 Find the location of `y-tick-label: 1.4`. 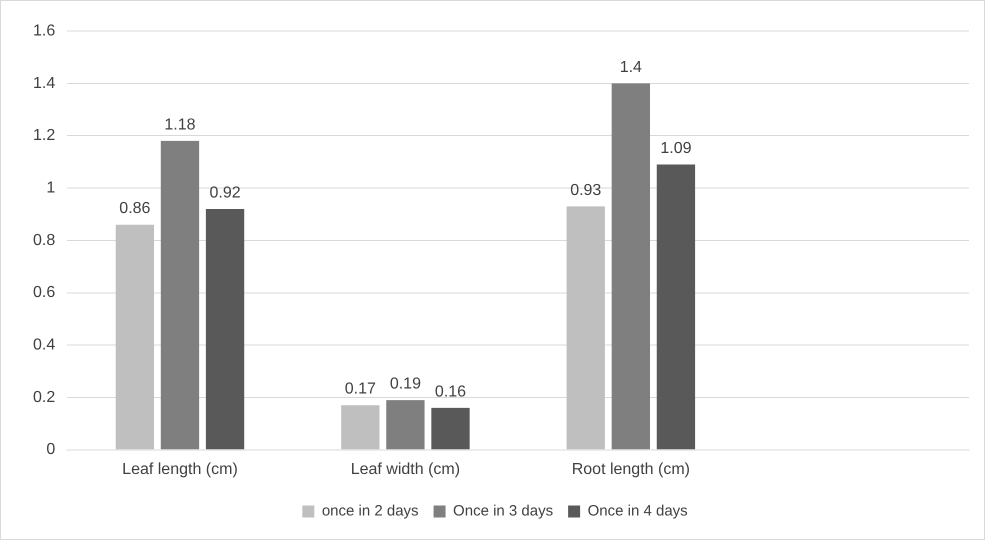

y-tick-label: 1.4 is located at coordinates (44, 83).